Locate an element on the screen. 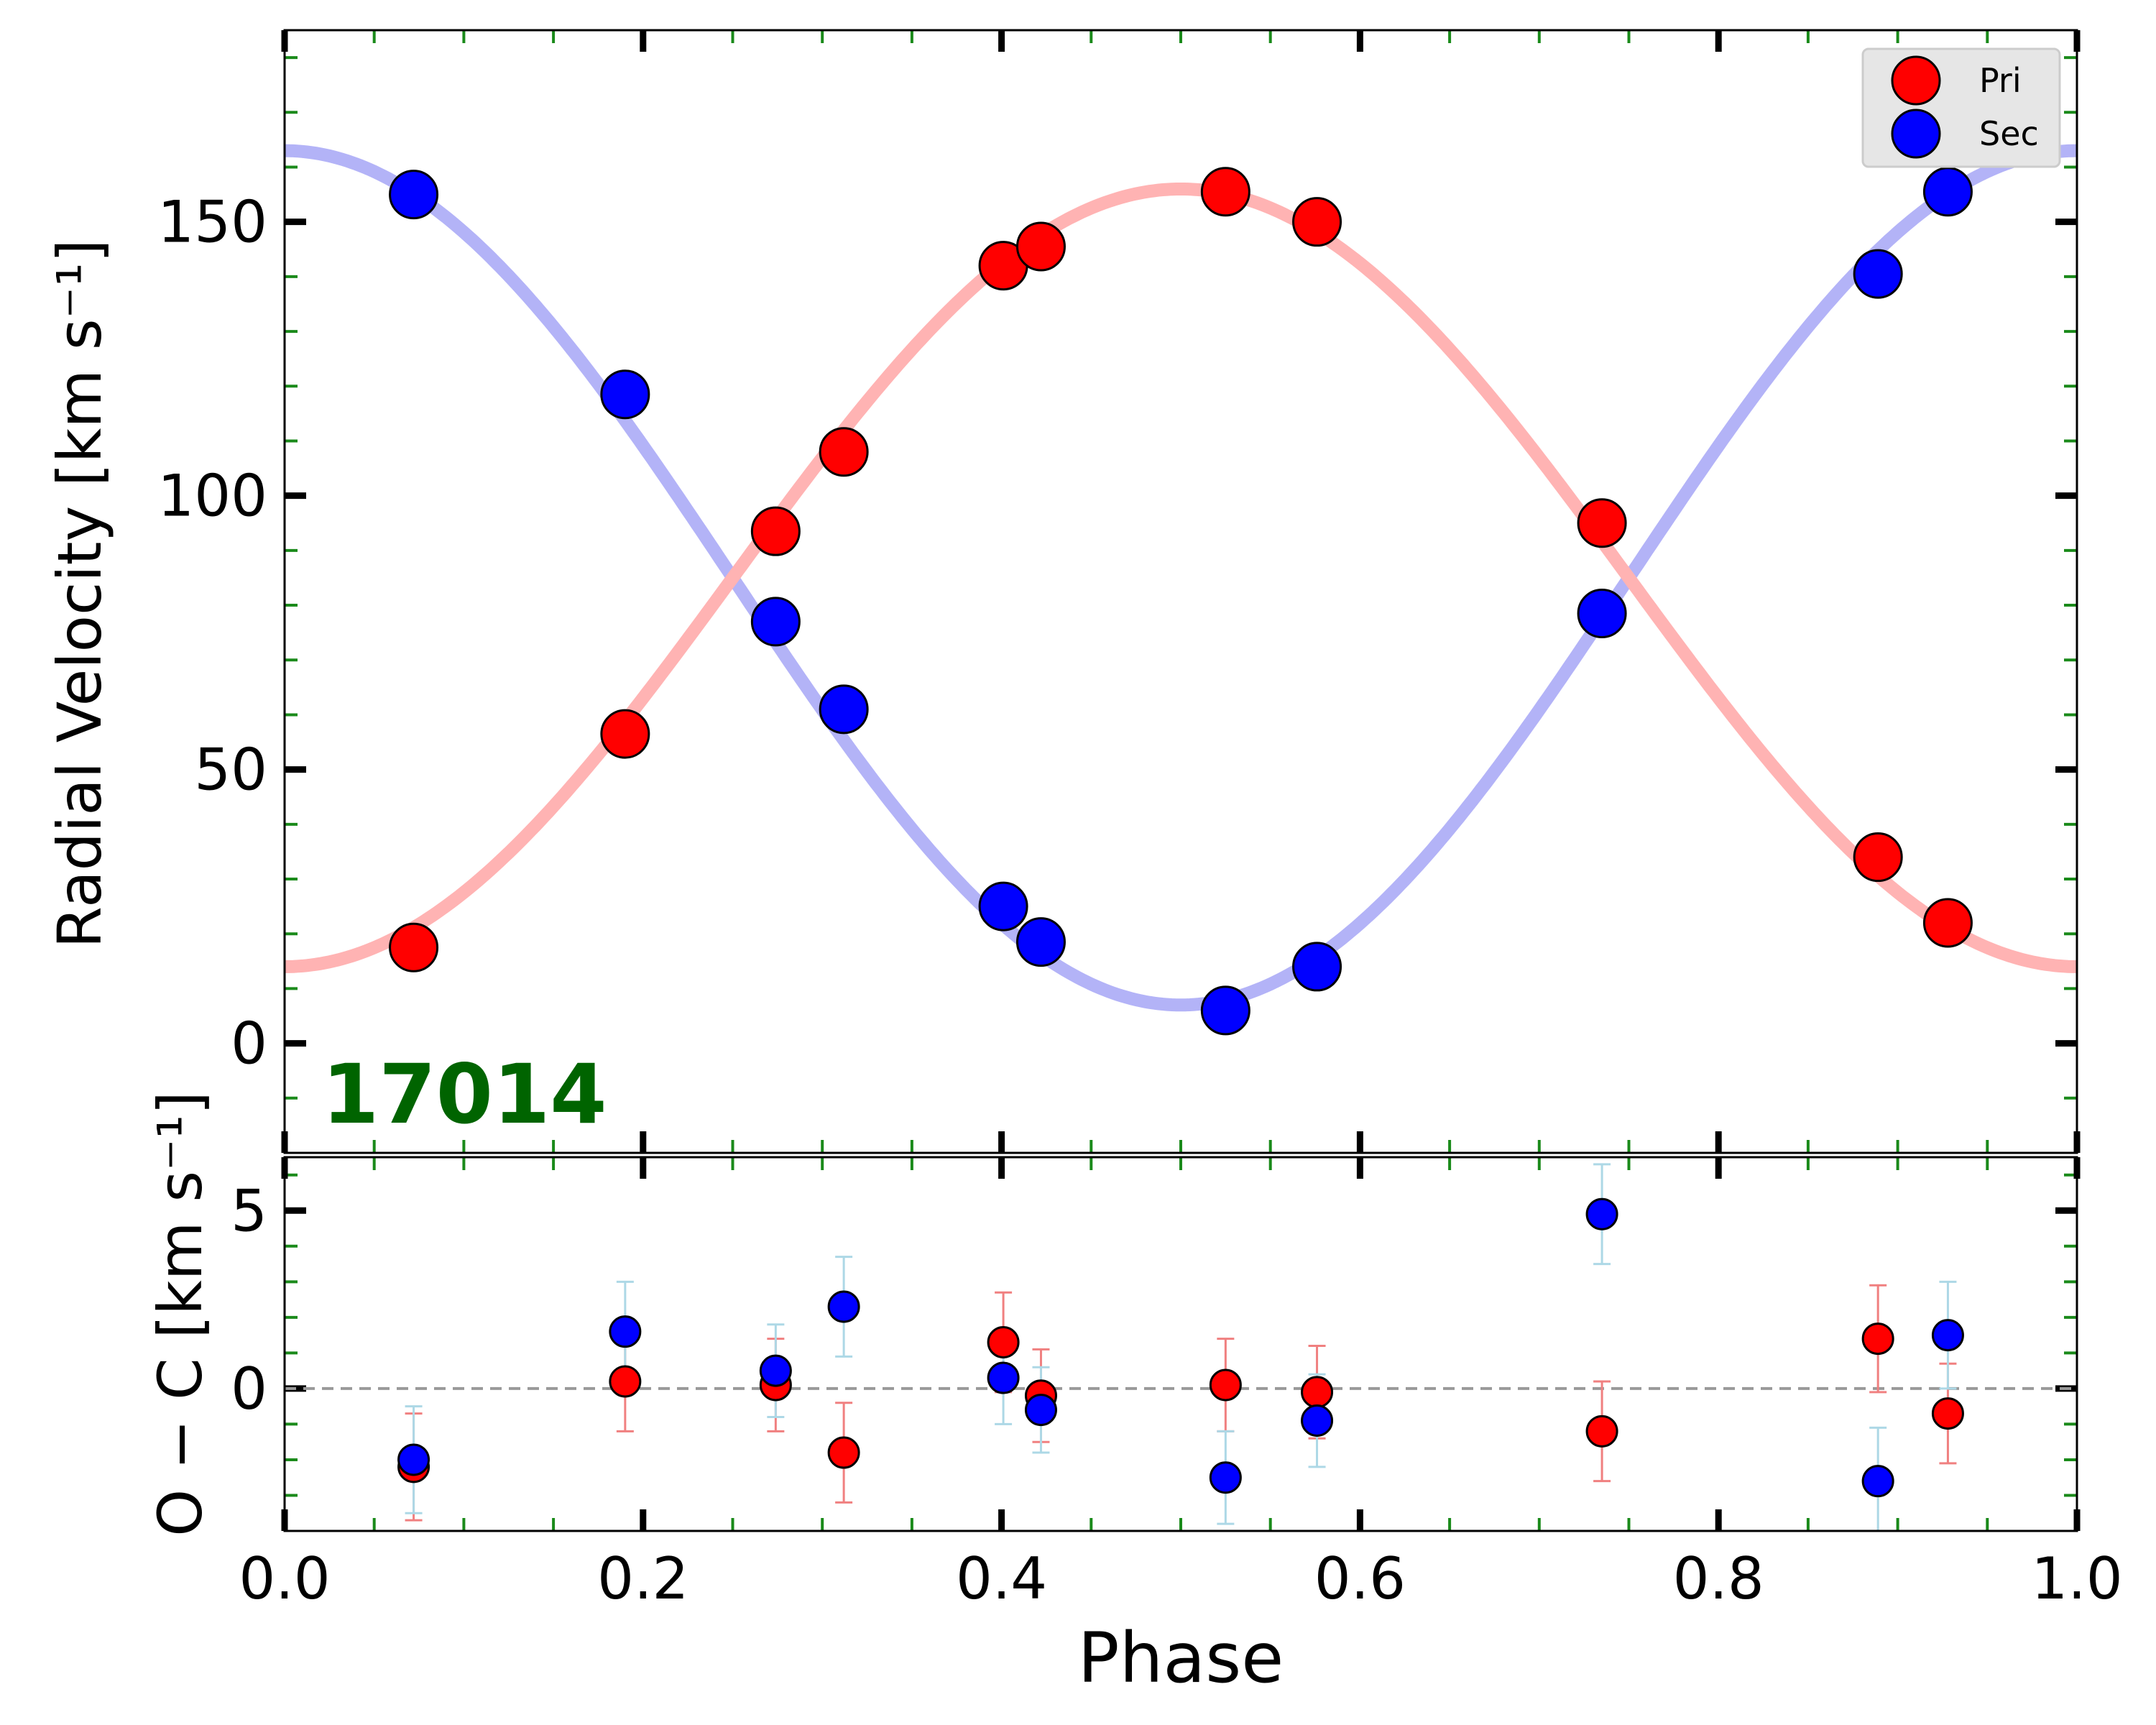  x-tick-label: 0.6 is located at coordinates (1360, 1578).